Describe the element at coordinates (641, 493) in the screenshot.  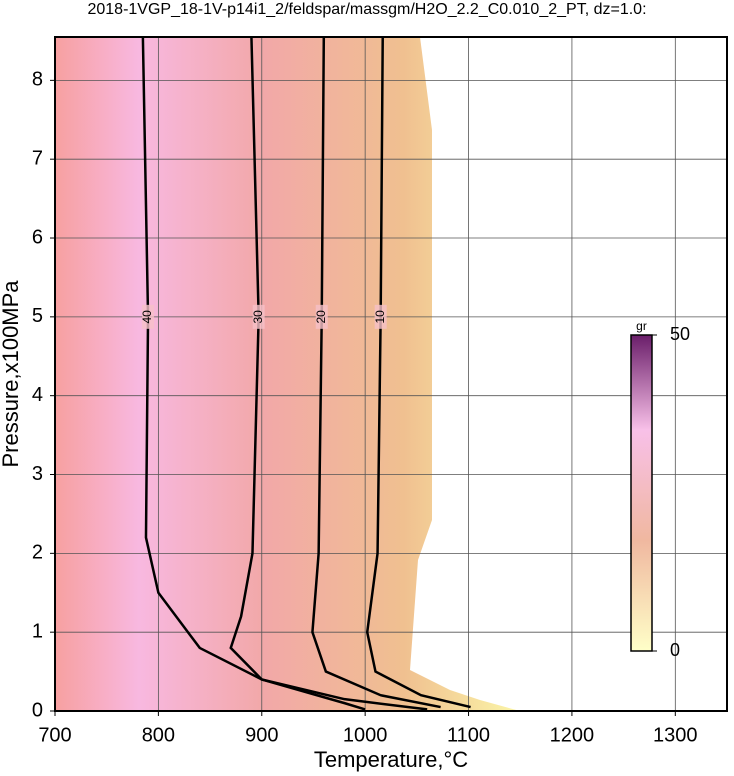
I see `colorbar` at that location.